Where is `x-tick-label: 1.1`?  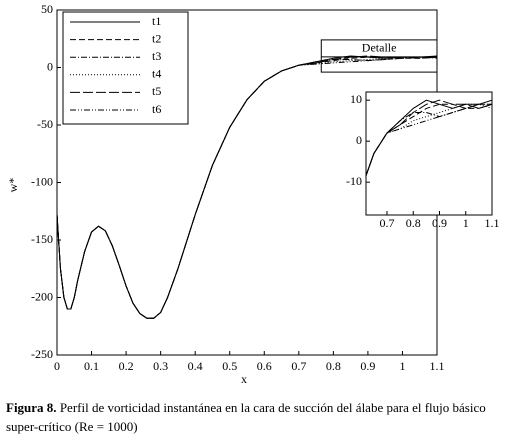
x-tick-label: 1.1 is located at coordinates (437, 366).